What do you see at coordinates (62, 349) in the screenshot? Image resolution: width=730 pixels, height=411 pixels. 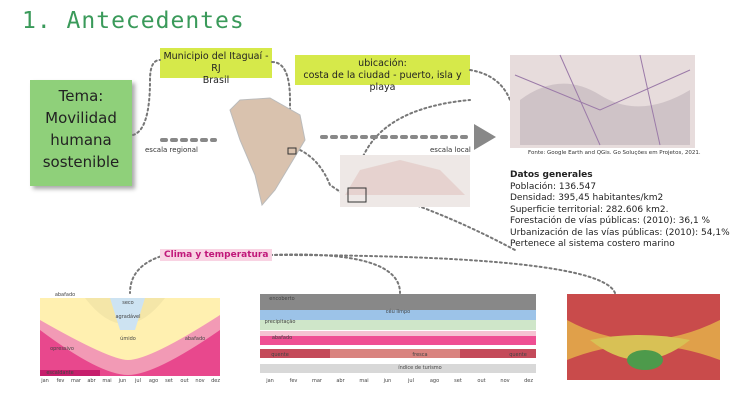 I see `chart-label: opressivo` at bounding box center [62, 349].